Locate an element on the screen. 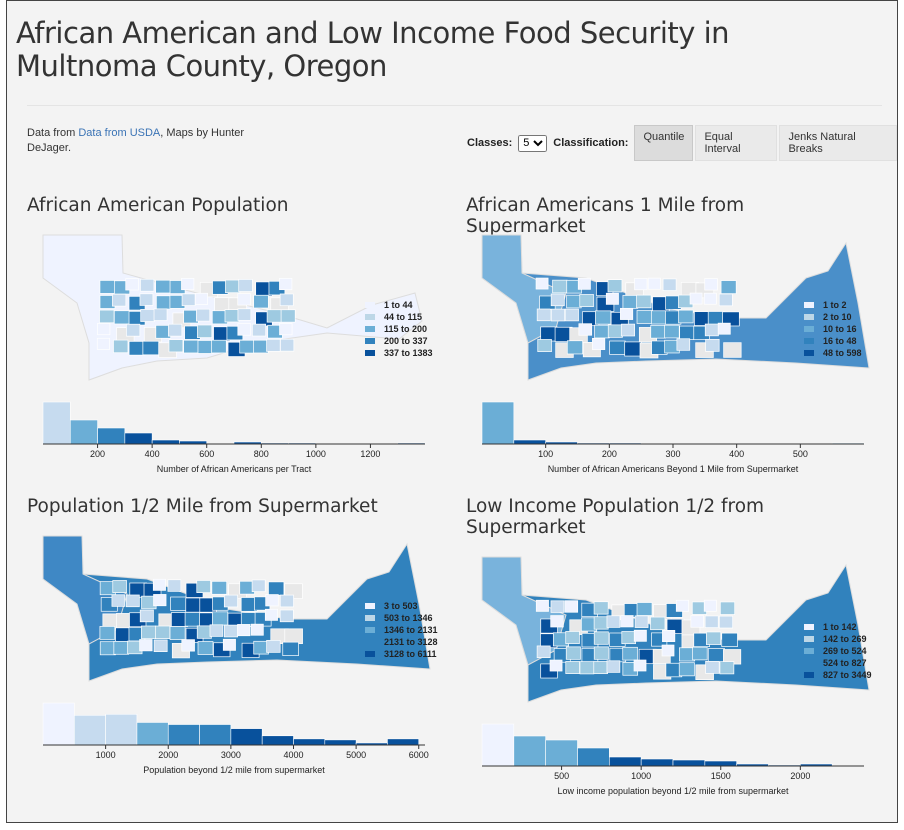  panel-title: Population 1/2 Mile from Supermarket is located at coordinates (202, 506).